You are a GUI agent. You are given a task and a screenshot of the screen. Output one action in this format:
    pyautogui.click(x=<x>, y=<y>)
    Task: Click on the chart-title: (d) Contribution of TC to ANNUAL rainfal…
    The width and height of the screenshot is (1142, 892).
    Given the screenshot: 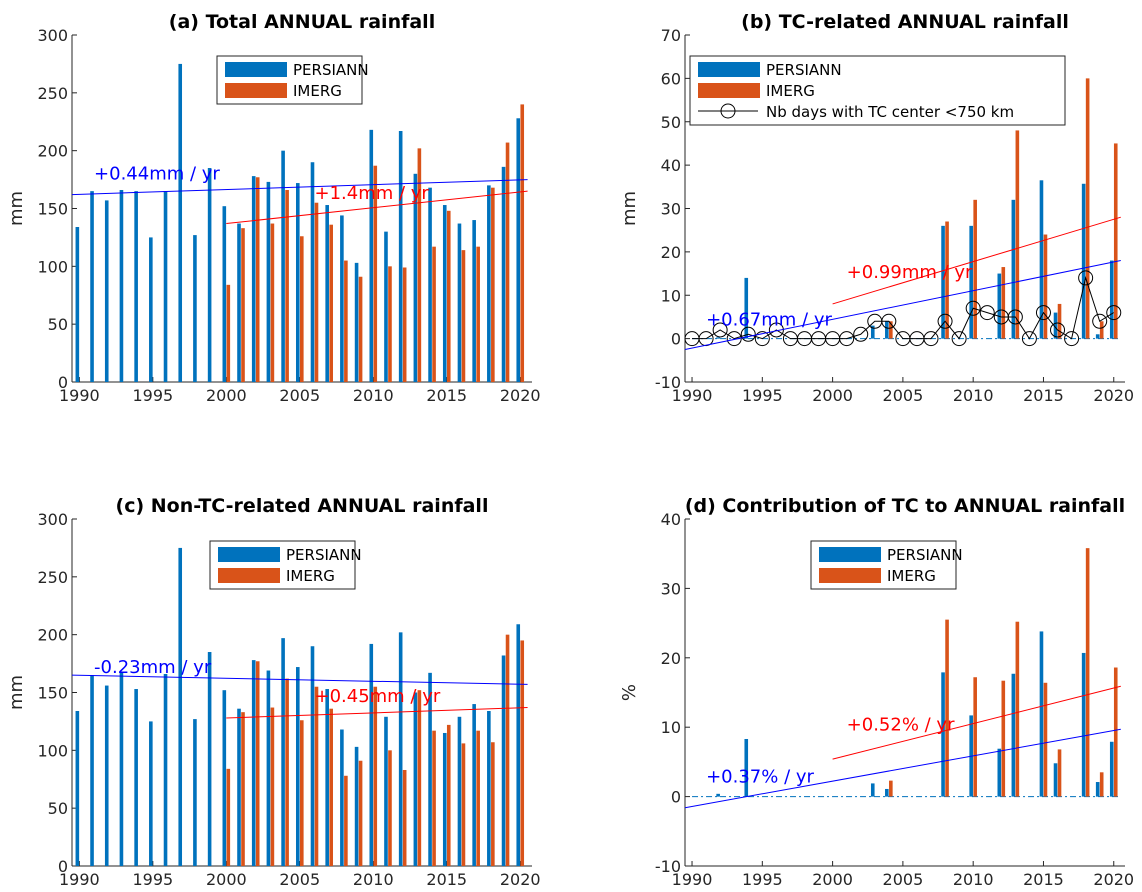 What is the action you would take?
    pyautogui.click(x=905, y=506)
    